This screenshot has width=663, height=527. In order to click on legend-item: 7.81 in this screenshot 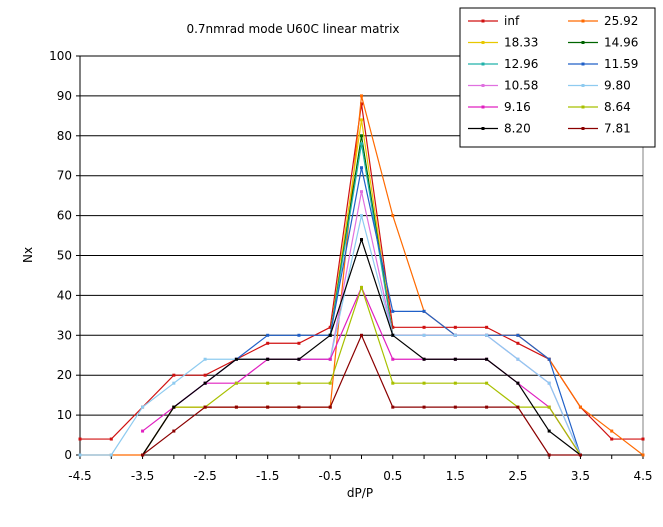, I will do `click(599, 129)`.